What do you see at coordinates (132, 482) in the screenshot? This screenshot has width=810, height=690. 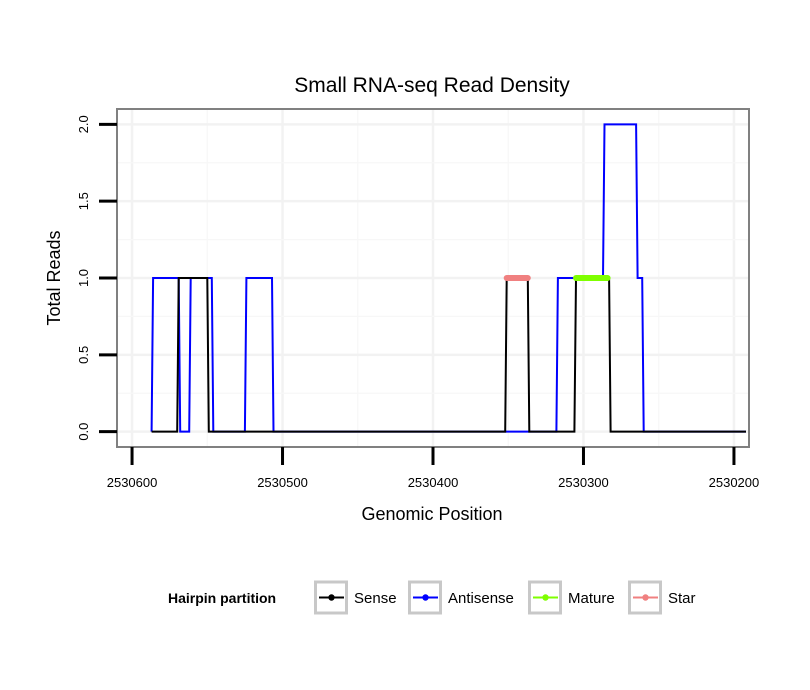 I see `x-tick-label: 2530600` at bounding box center [132, 482].